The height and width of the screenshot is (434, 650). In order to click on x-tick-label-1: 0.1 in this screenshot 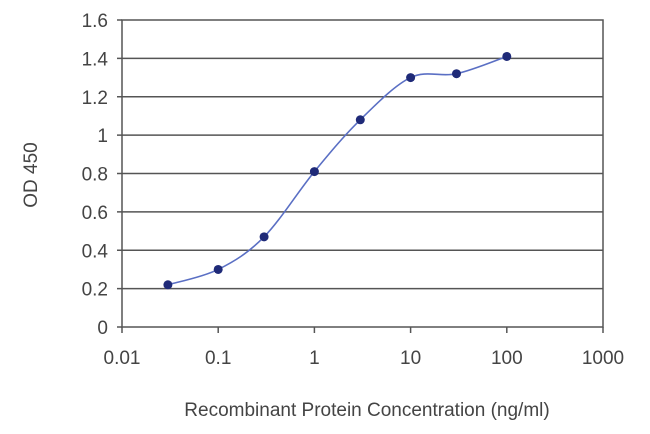, I will do `click(218, 358)`.